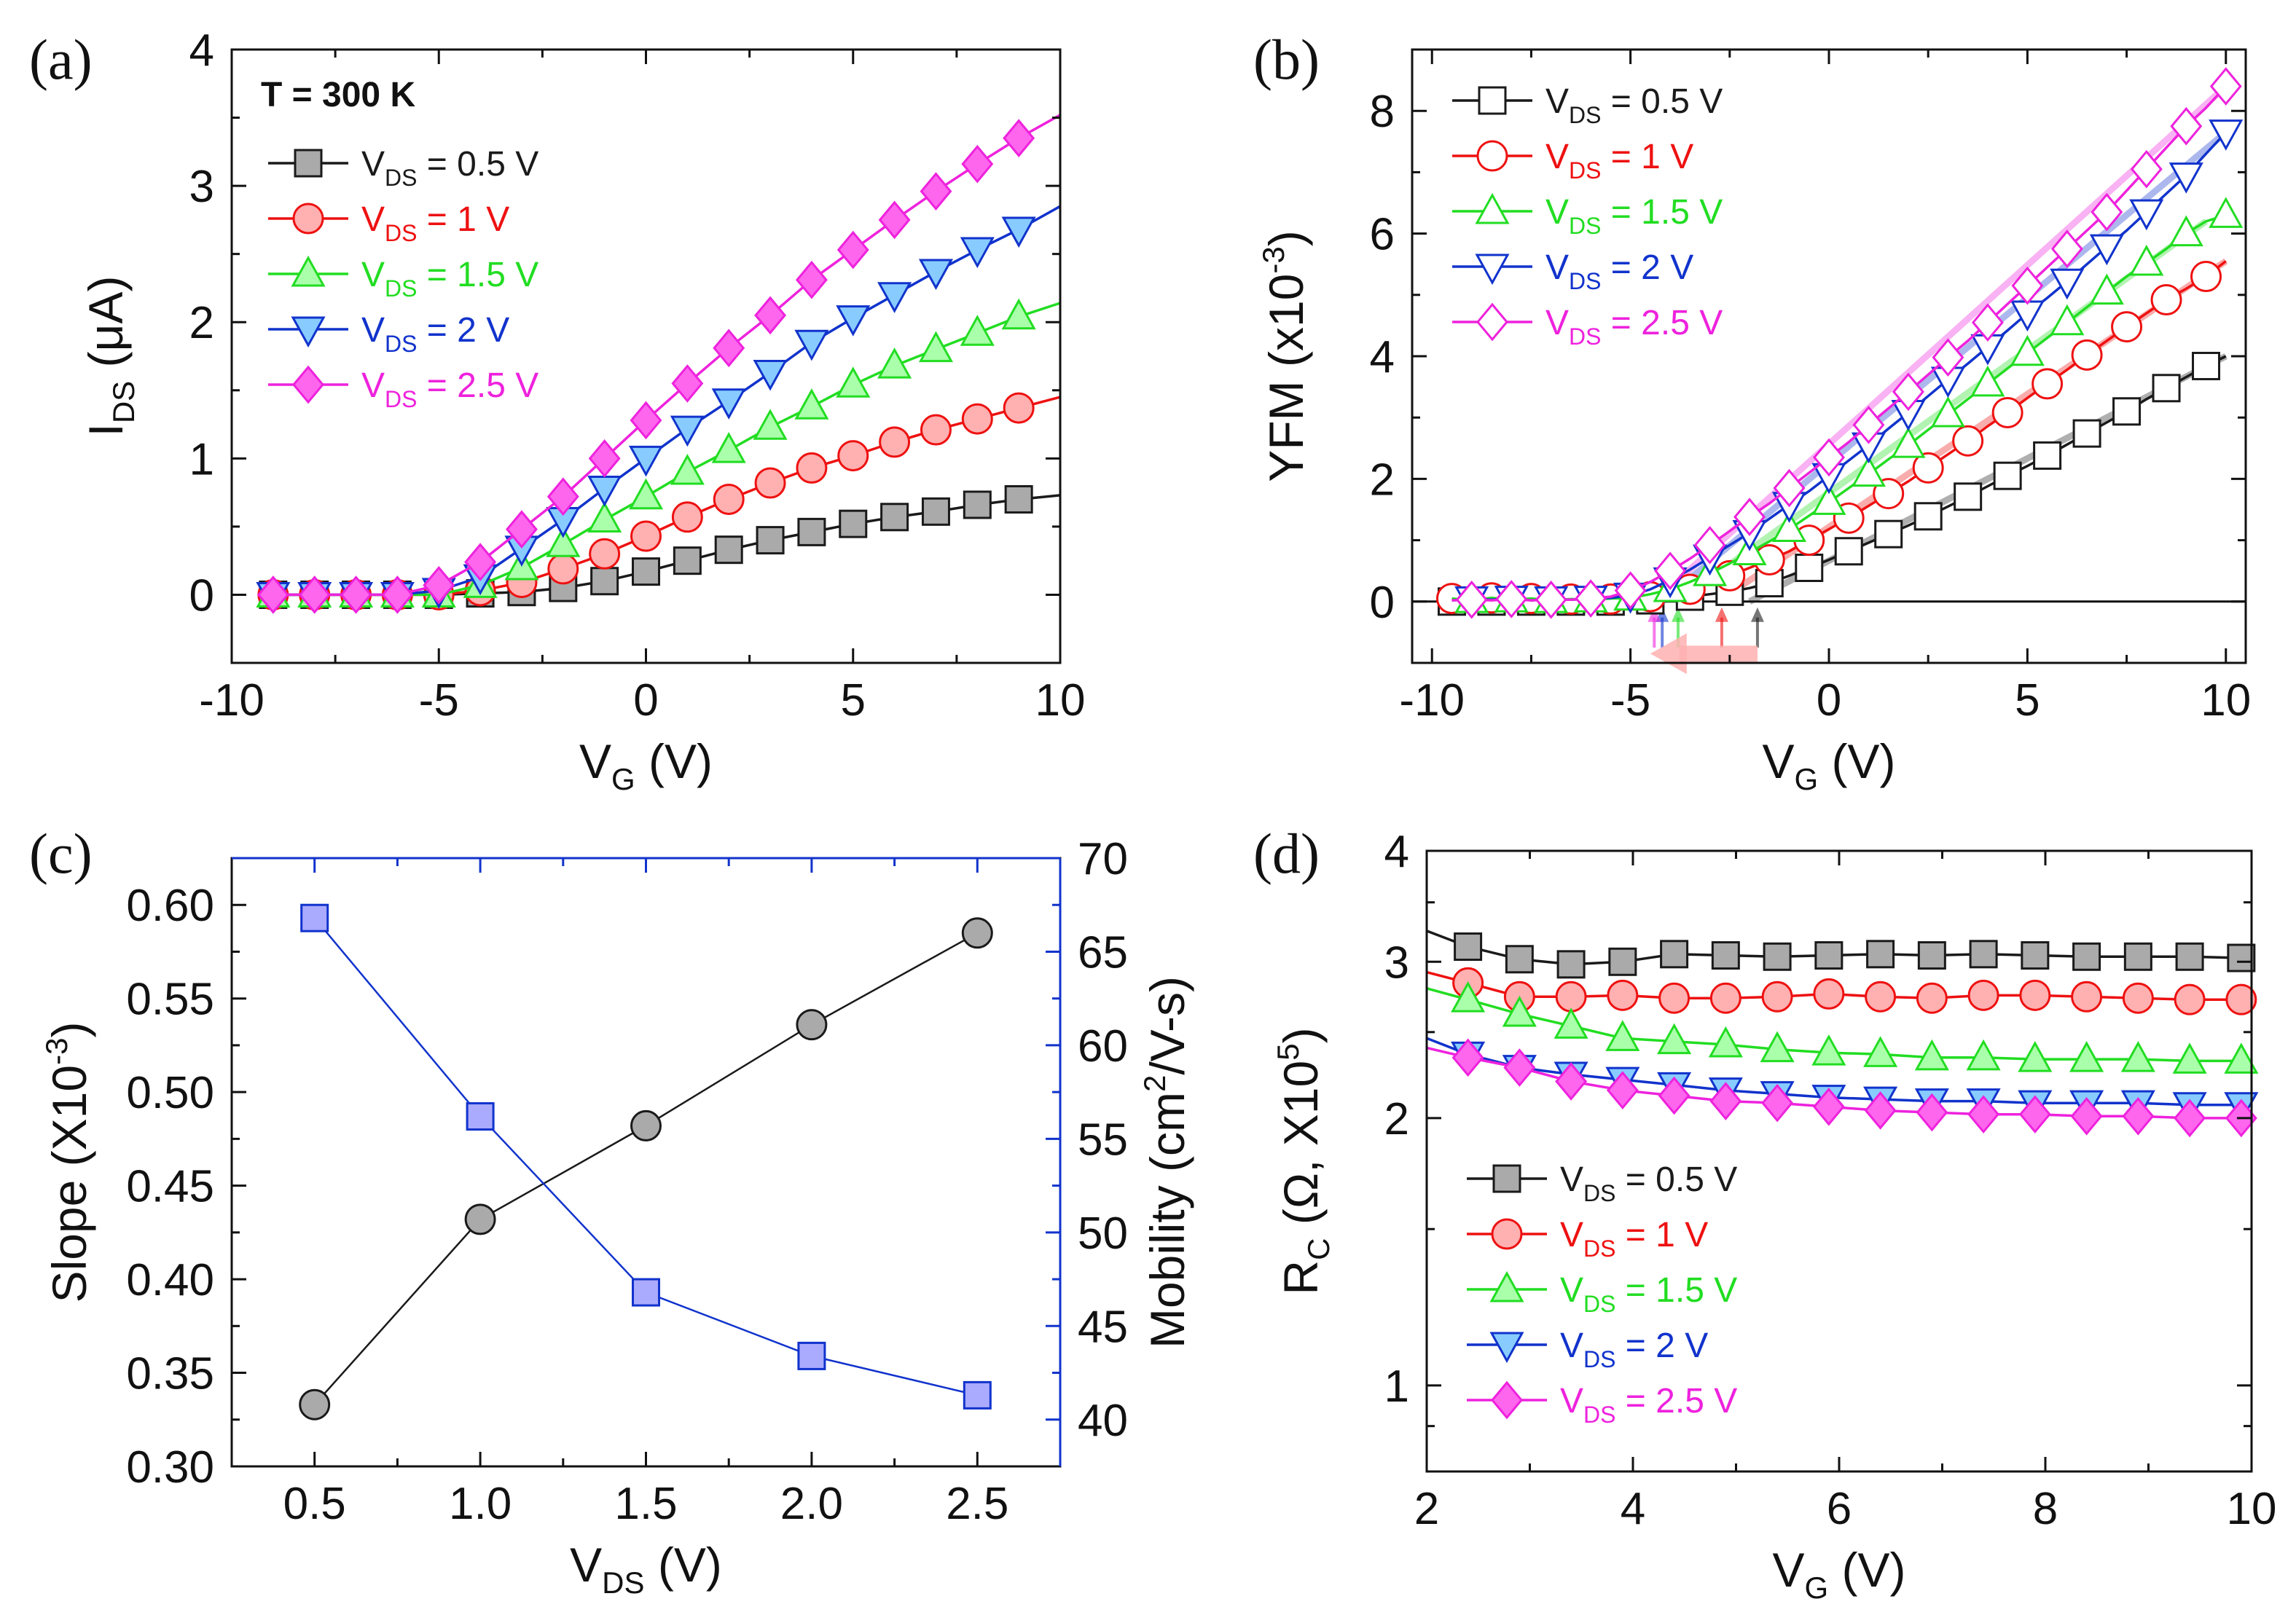 This screenshot has width=2296, height=1623. What do you see at coordinates (1286, 378) in the screenshot?
I see `text-part: YFM (x10` at bounding box center [1286, 378].